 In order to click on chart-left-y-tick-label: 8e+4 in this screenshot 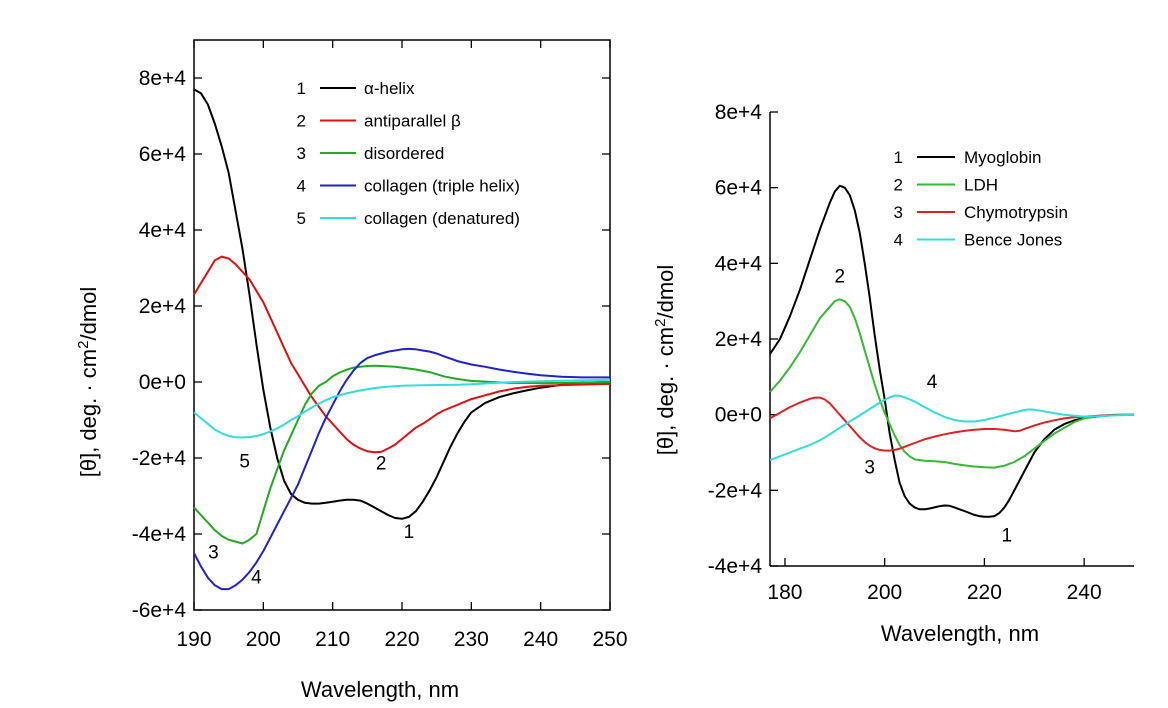, I will do `click(163, 78)`.